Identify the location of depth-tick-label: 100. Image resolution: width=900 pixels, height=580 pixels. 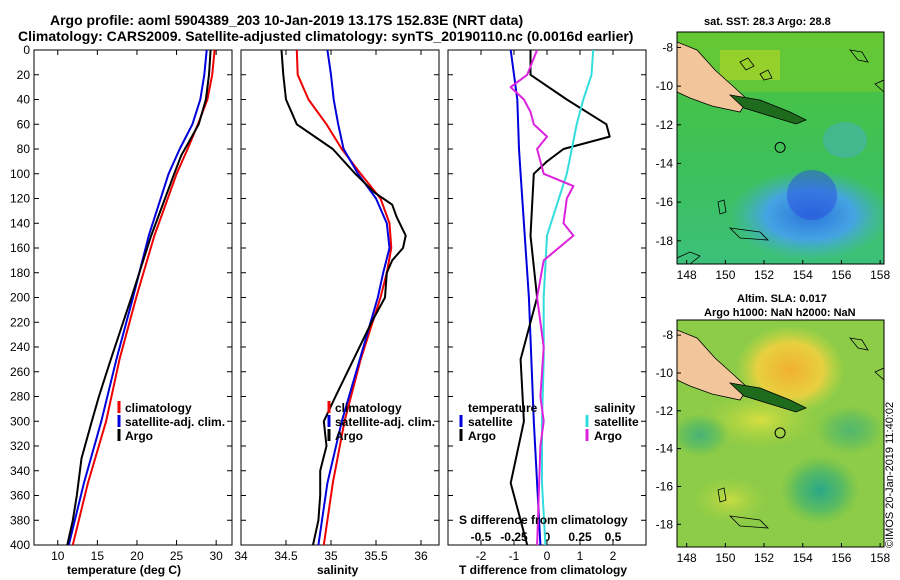
(20, 174).